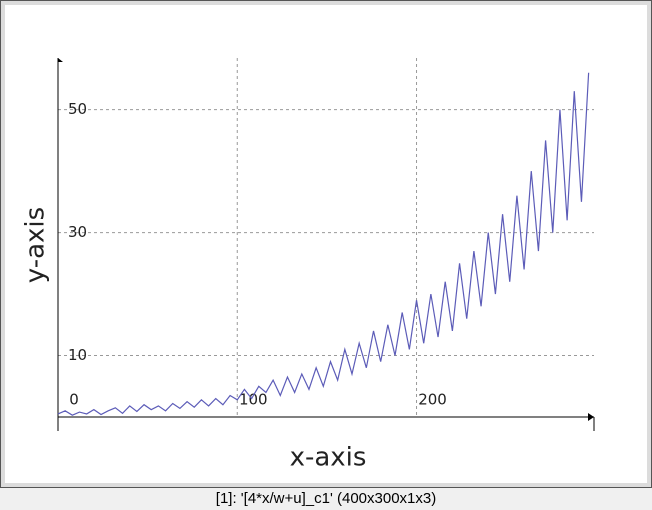 Image resolution: width=652 pixels, height=510 pixels. What do you see at coordinates (74, 400) in the screenshot?
I see `x-tick-label: 0` at bounding box center [74, 400].